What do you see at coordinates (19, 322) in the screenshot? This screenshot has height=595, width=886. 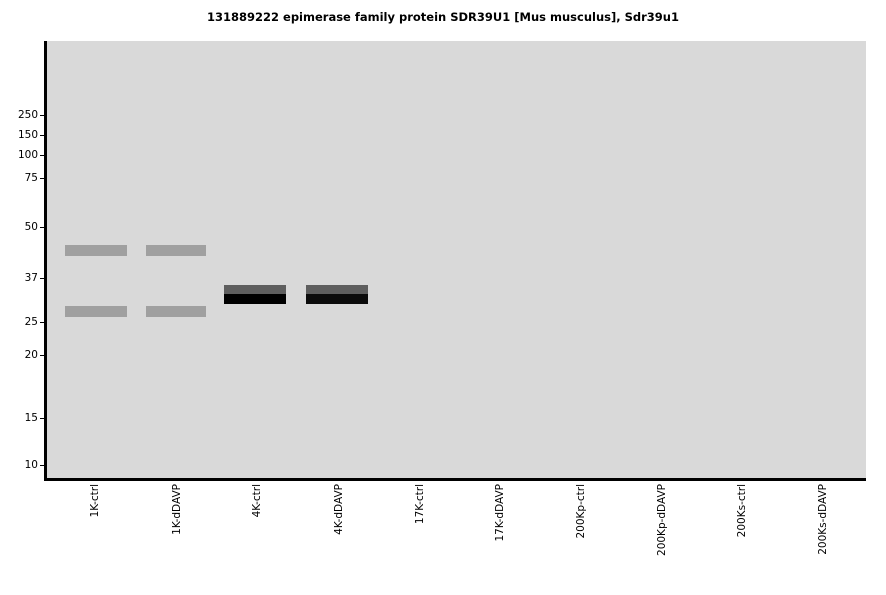 I see `y-tick: 25` at bounding box center [19, 322].